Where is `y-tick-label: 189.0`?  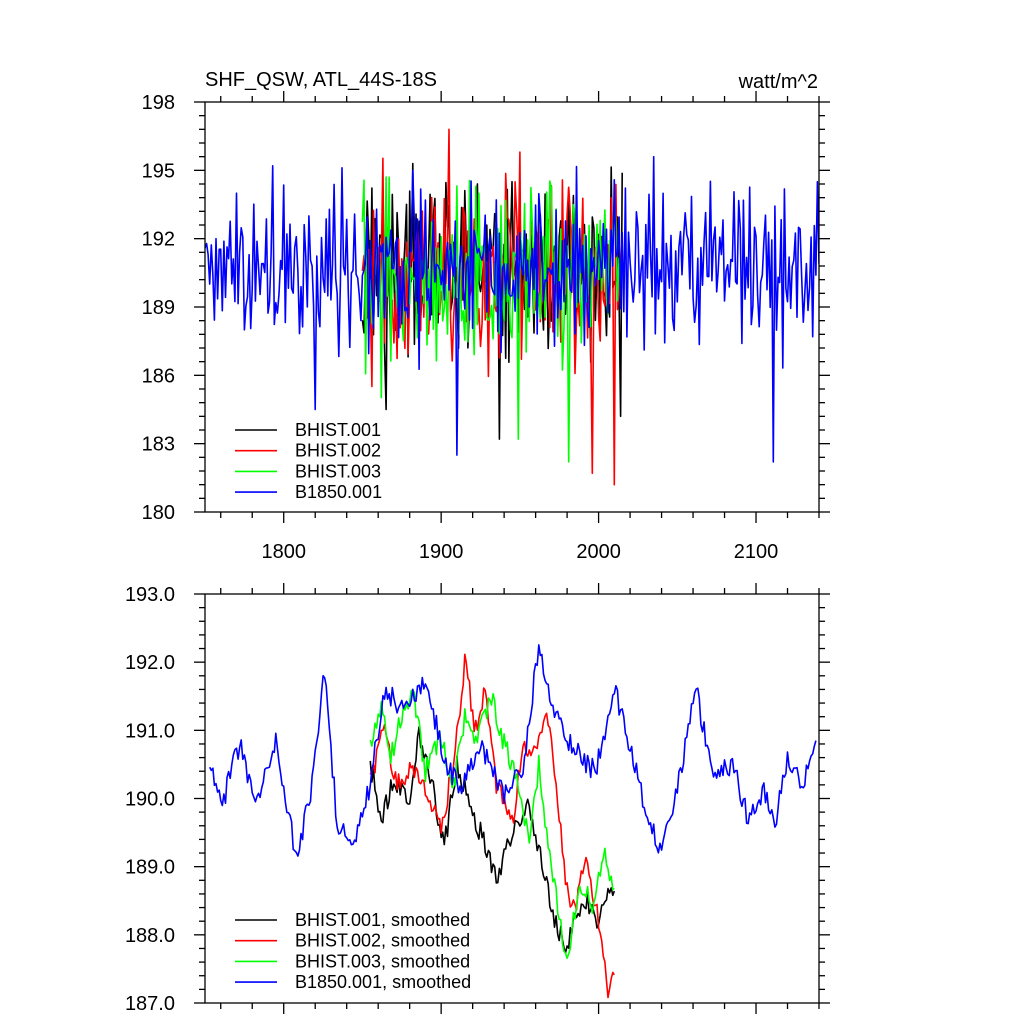 y-tick-label: 189.0 is located at coordinates (150, 868).